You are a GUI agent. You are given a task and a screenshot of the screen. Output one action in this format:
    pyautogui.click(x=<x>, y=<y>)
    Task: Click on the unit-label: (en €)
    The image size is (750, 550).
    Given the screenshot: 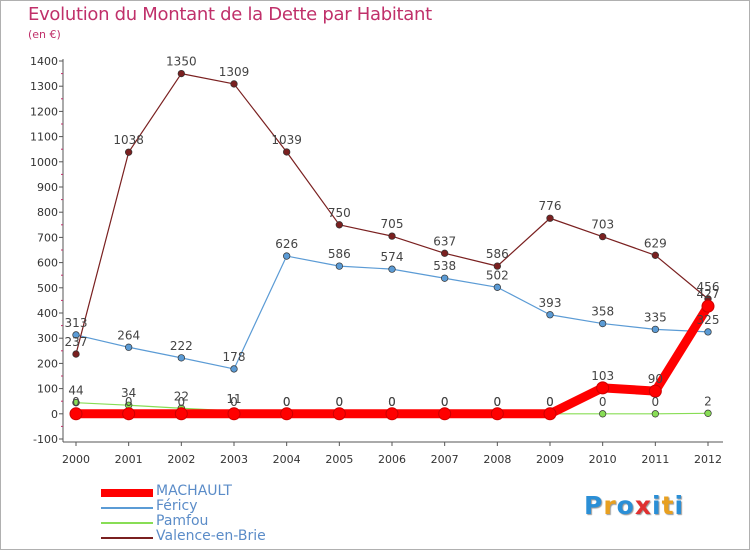 What is the action you would take?
    pyautogui.click(x=44, y=34)
    